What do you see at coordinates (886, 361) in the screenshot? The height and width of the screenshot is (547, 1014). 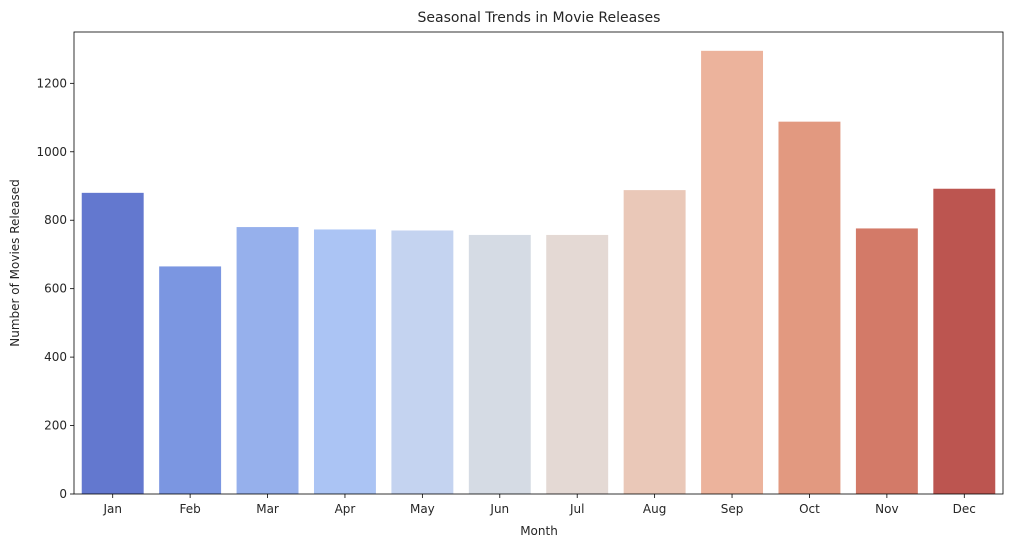 I see `bar-nov` at bounding box center [886, 361].